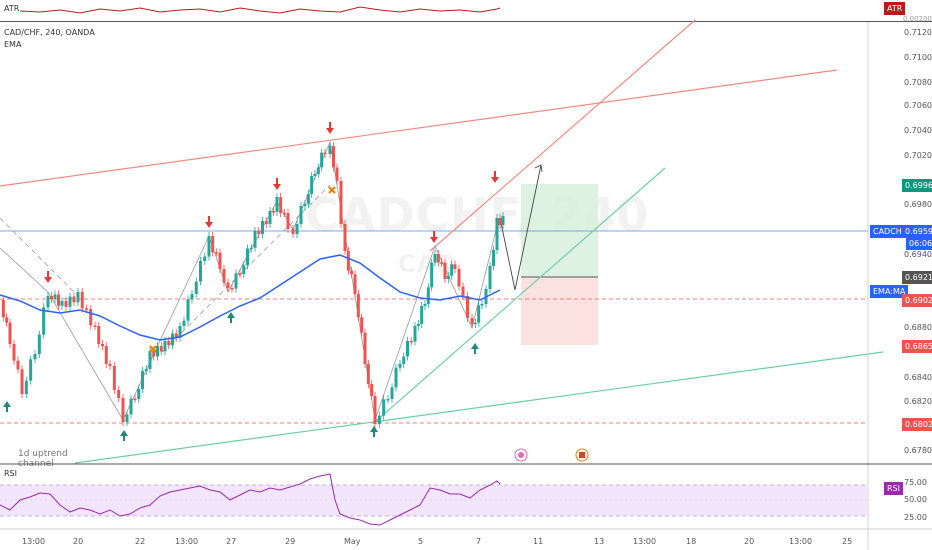 The width and height of the screenshot is (932, 550). I want to click on symbol-name-tag: CADCHF, so click(890, 231).